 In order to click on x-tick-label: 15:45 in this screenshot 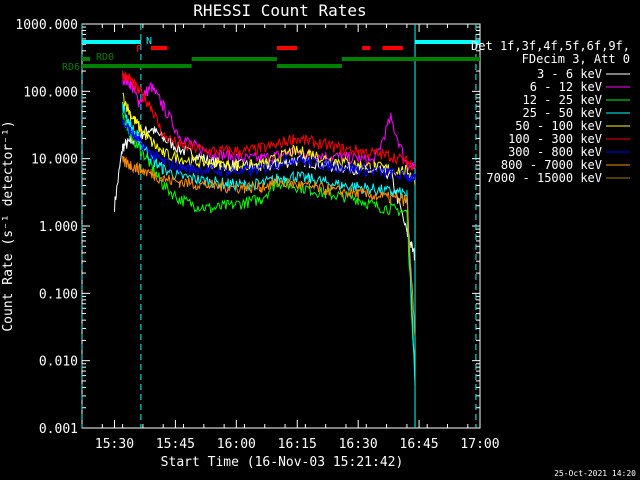, I will do `click(175, 444)`.